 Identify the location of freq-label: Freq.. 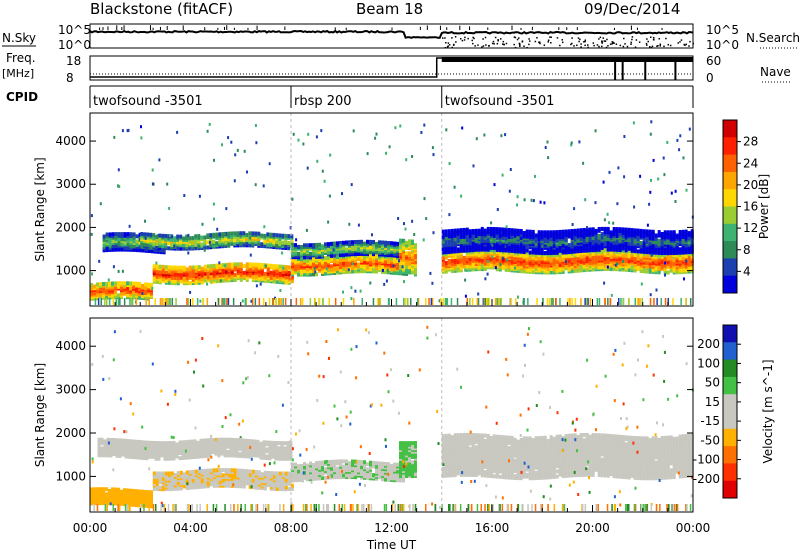
(21, 58).